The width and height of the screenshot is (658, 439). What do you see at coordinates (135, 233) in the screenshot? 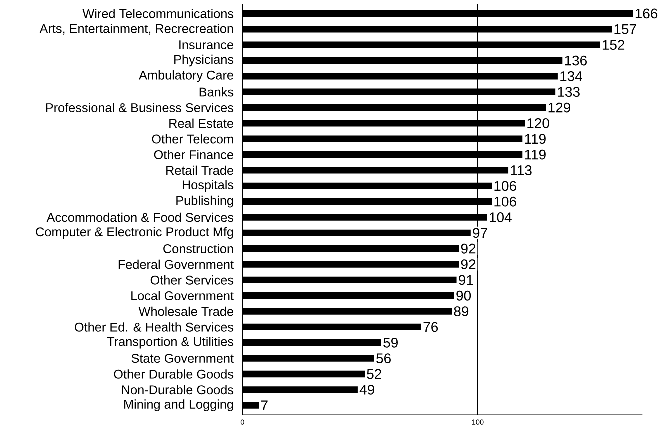
I see `y-tick-label: Computer & Electronic Product Mfg` at bounding box center [135, 233].